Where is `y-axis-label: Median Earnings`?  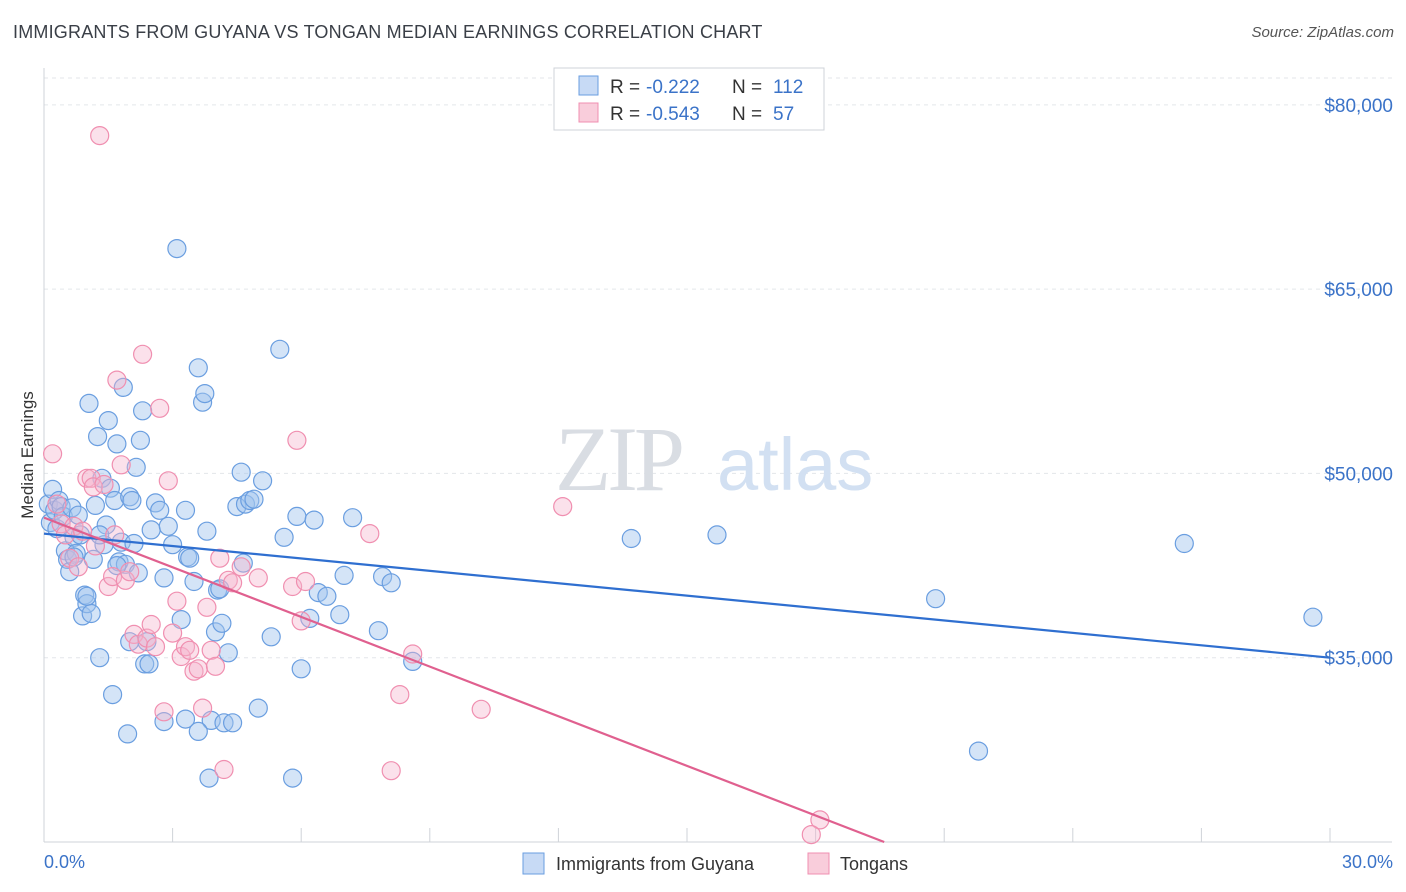 y-axis-label: Median Earnings is located at coordinates (27, 455).